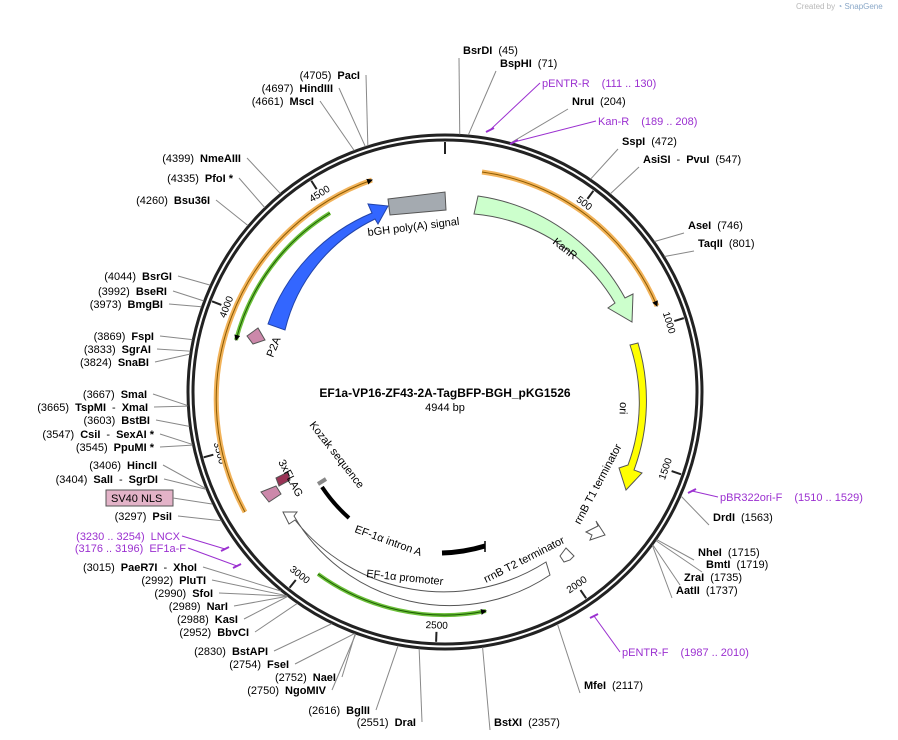 This screenshot has width=898, height=740. What do you see at coordinates (143, 480) in the screenshot?
I see `site-name: SgrDI` at bounding box center [143, 480].